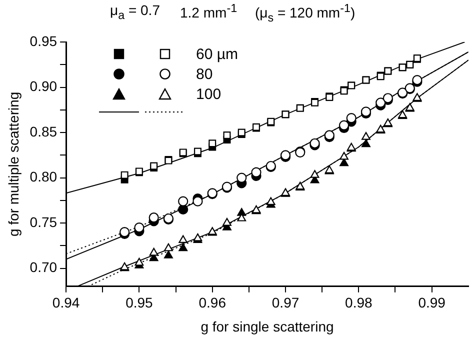 The height and width of the screenshot is (342, 474). What do you see at coordinates (359, 302) in the screenshot?
I see `x-tick-label: 0.98` at bounding box center [359, 302].